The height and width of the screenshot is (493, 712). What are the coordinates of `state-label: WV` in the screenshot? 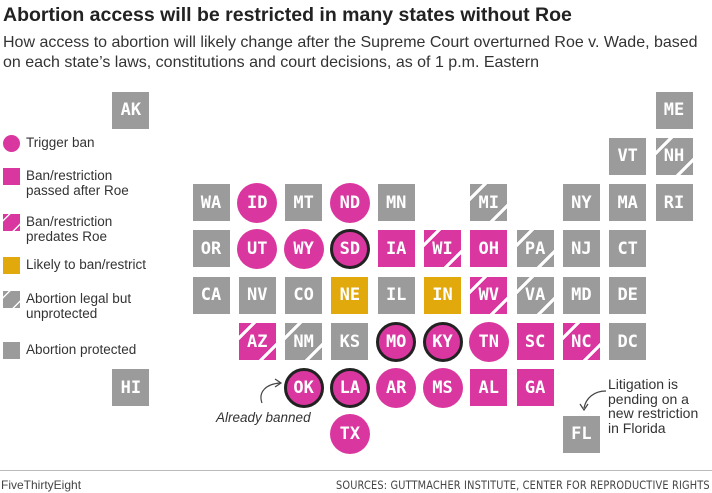 It's located at (489, 295).